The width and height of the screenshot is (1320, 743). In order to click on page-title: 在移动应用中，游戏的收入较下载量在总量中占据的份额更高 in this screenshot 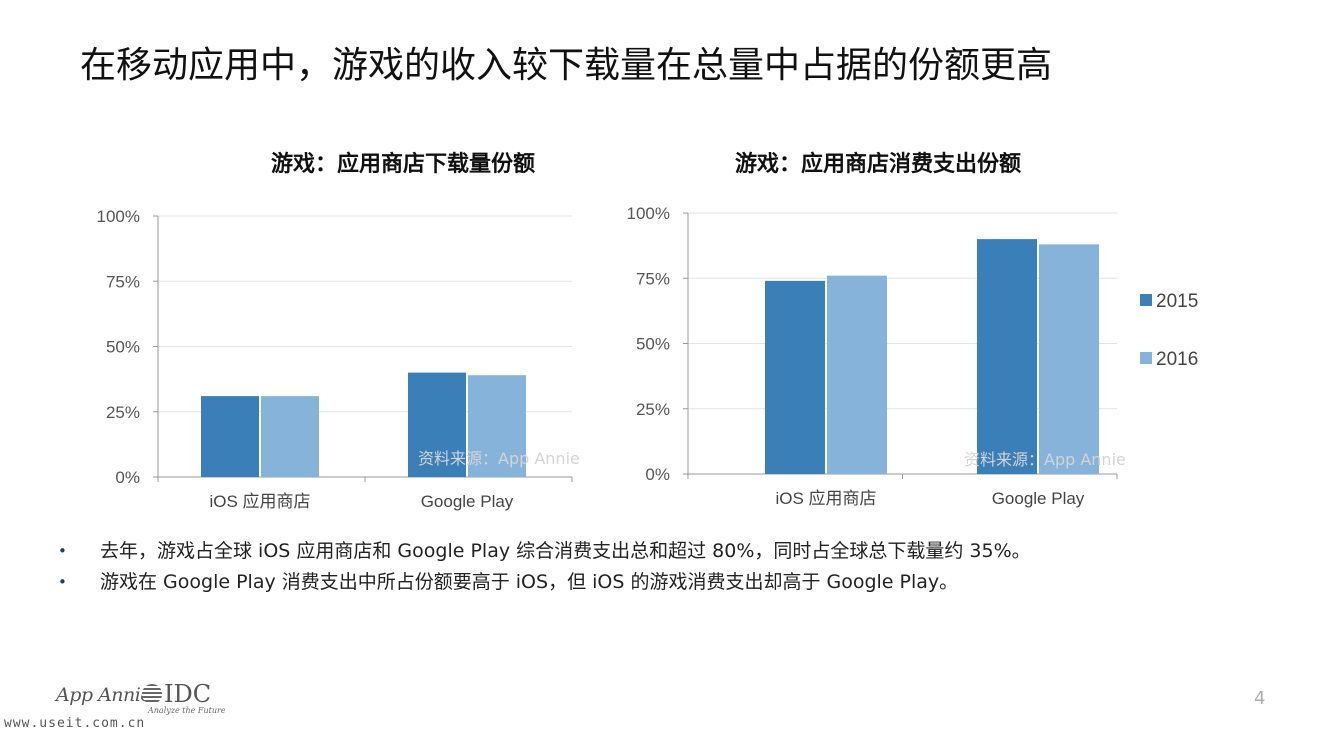, I will do `click(566, 65)`.